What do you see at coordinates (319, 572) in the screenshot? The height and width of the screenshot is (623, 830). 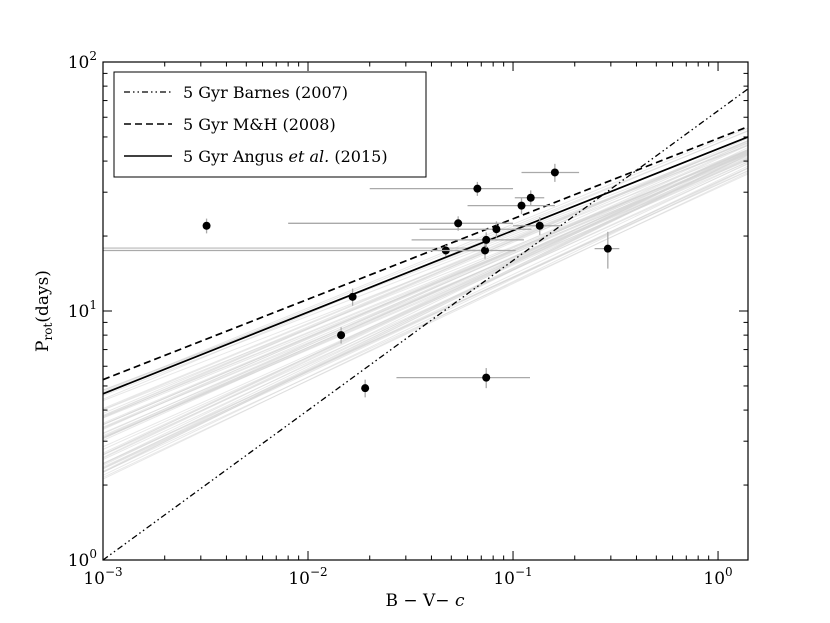 I see `x-tick-label-exp: −2` at bounding box center [319, 572].